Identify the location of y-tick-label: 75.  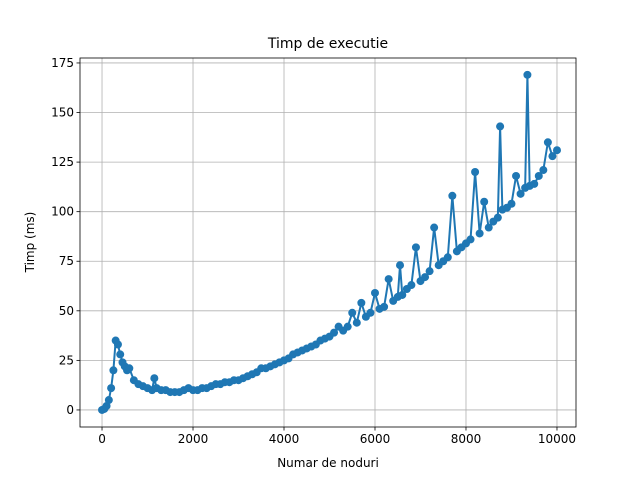
(66, 261).